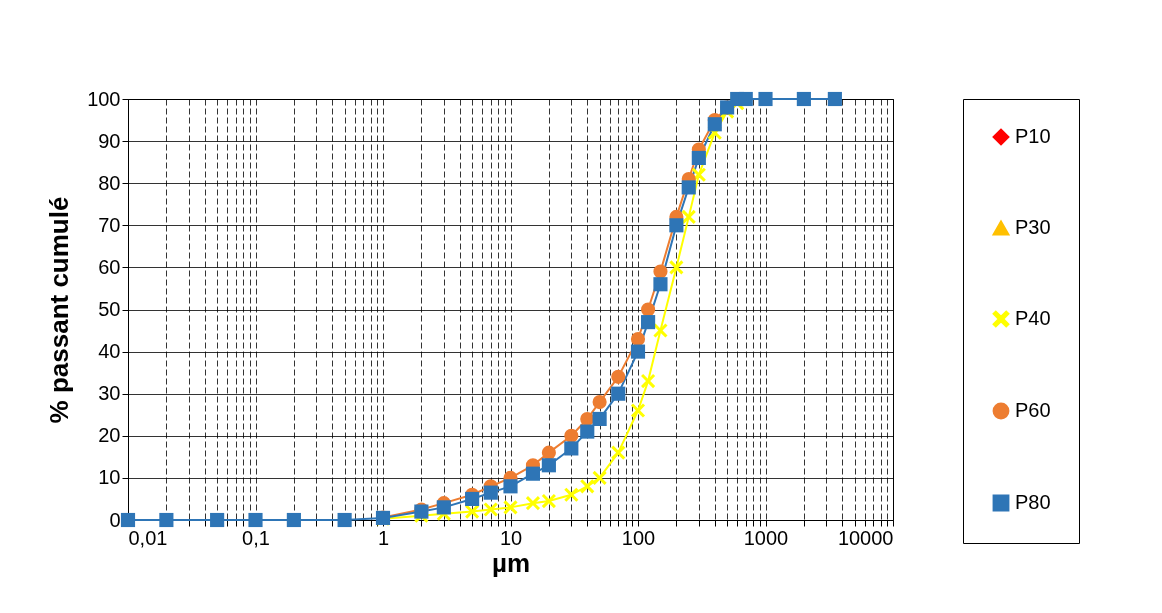 The width and height of the screenshot is (1162, 613). What do you see at coordinates (109, 351) in the screenshot?
I see `y-tick-label: 40` at bounding box center [109, 351].